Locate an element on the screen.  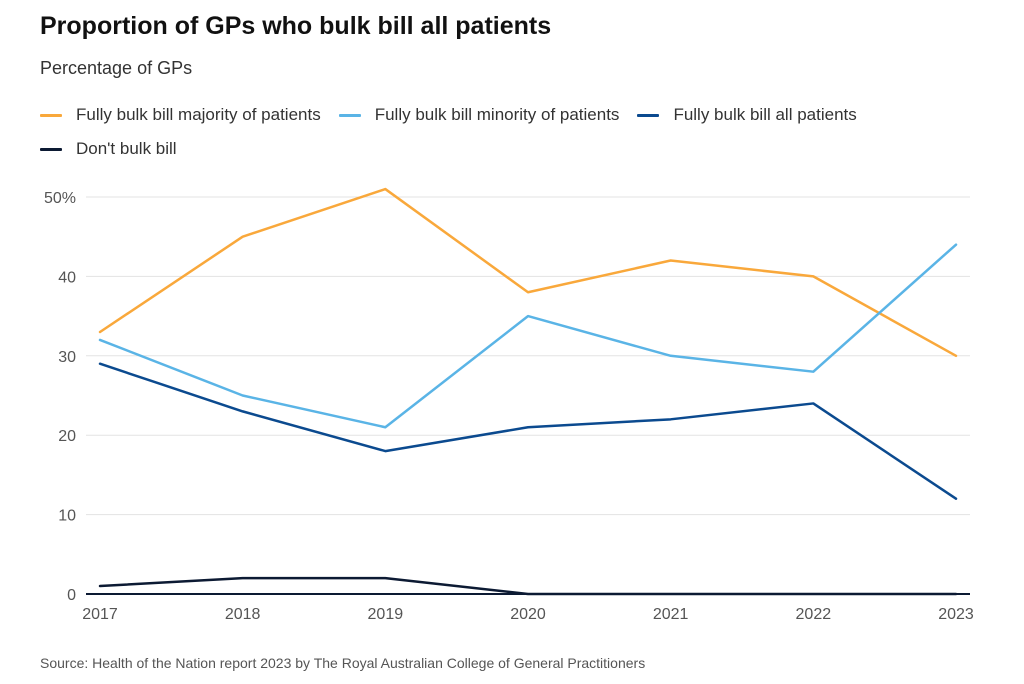
legend-item-majority: Fully bulk bill majority of patients is located at coordinates (180, 115).